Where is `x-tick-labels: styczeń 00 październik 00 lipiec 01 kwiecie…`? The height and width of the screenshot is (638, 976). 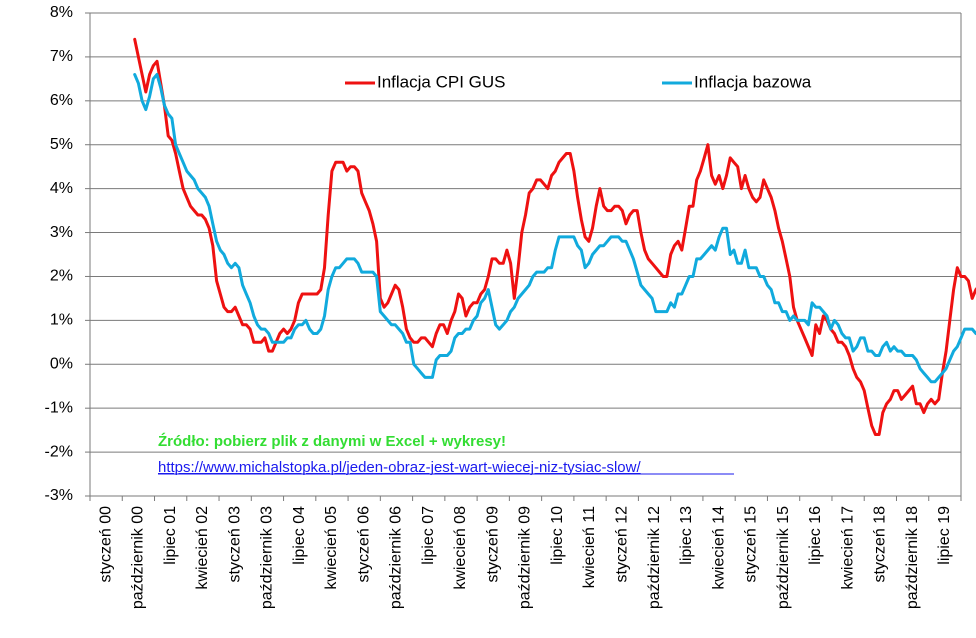 x-tick-labels: styczeń 00 październik 00 lipiec 01 kwiecie… is located at coordinates (525, 557).